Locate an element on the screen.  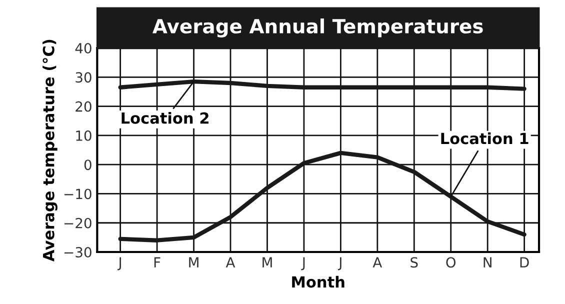
x-tick-label: D is located at coordinates (524, 262).